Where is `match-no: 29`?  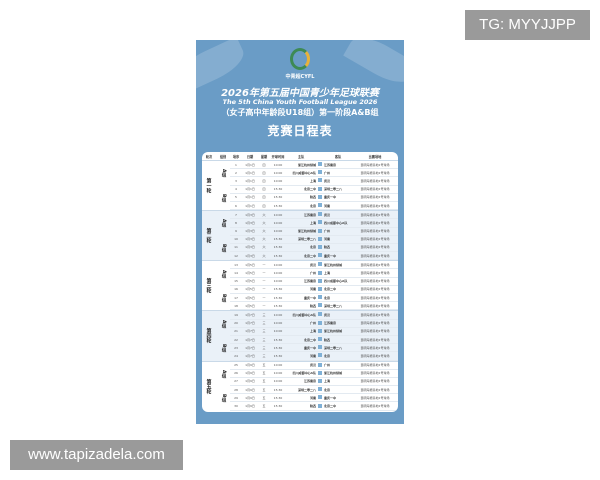
match-no: 29 is located at coordinates (236, 397).